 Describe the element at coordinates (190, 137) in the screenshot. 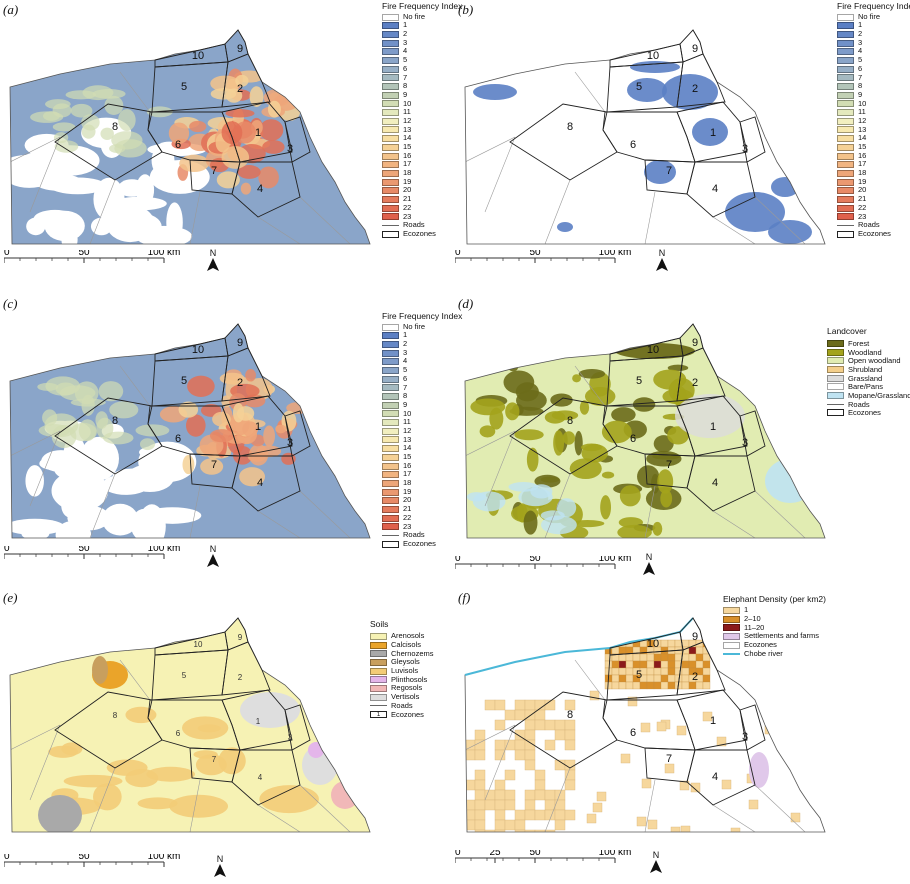

I see `fire-map-a: 10 9 5 2 1 3 4 7 6 8` at that location.